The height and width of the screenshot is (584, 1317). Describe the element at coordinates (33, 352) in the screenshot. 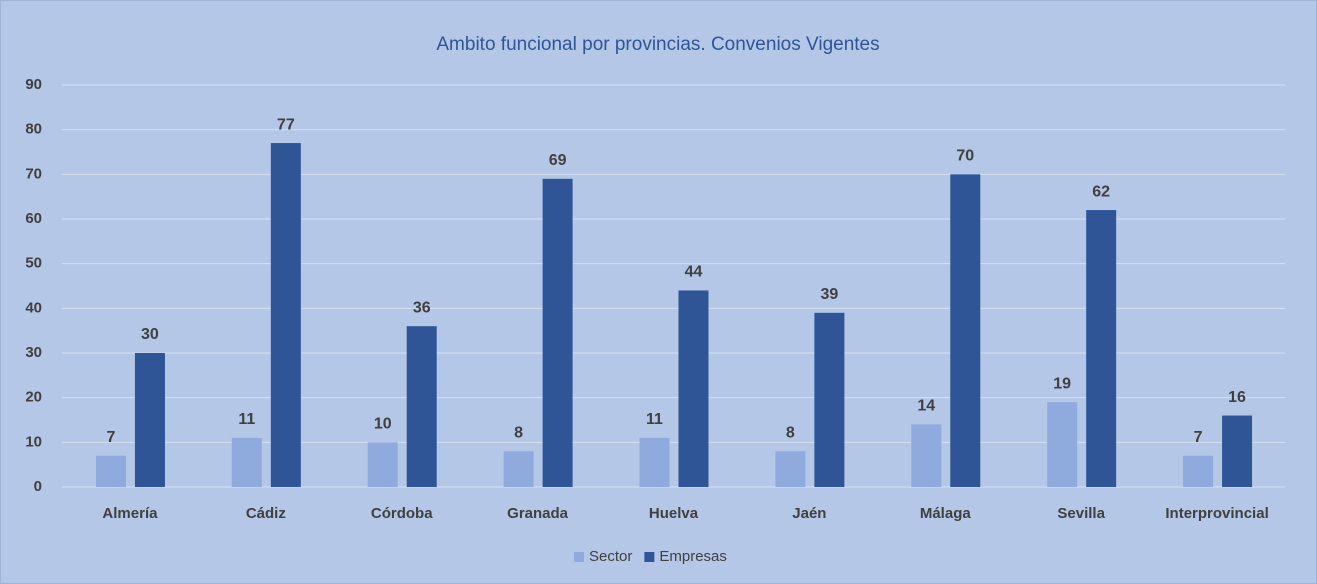

I see `y-tick-label: 30` at that location.